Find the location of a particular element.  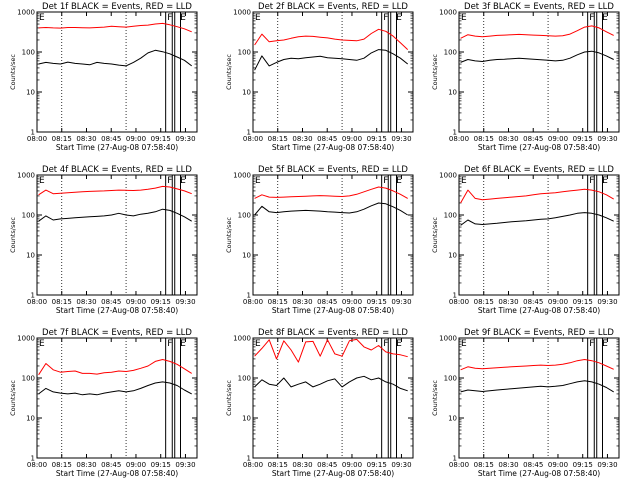

panel-title: Det 7f BLACK = Events, RED = LLD is located at coordinates (117, 333).